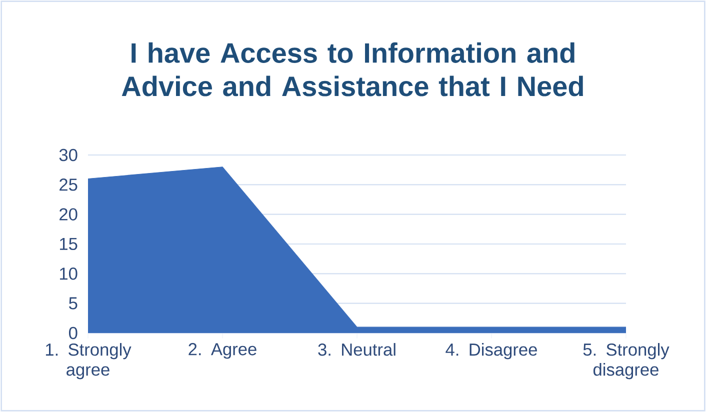 The image size is (706, 412). Describe the element at coordinates (352, 69) in the screenshot. I see `chart-title: I have Access to Information and Advice and Assistance that I Need` at that location.